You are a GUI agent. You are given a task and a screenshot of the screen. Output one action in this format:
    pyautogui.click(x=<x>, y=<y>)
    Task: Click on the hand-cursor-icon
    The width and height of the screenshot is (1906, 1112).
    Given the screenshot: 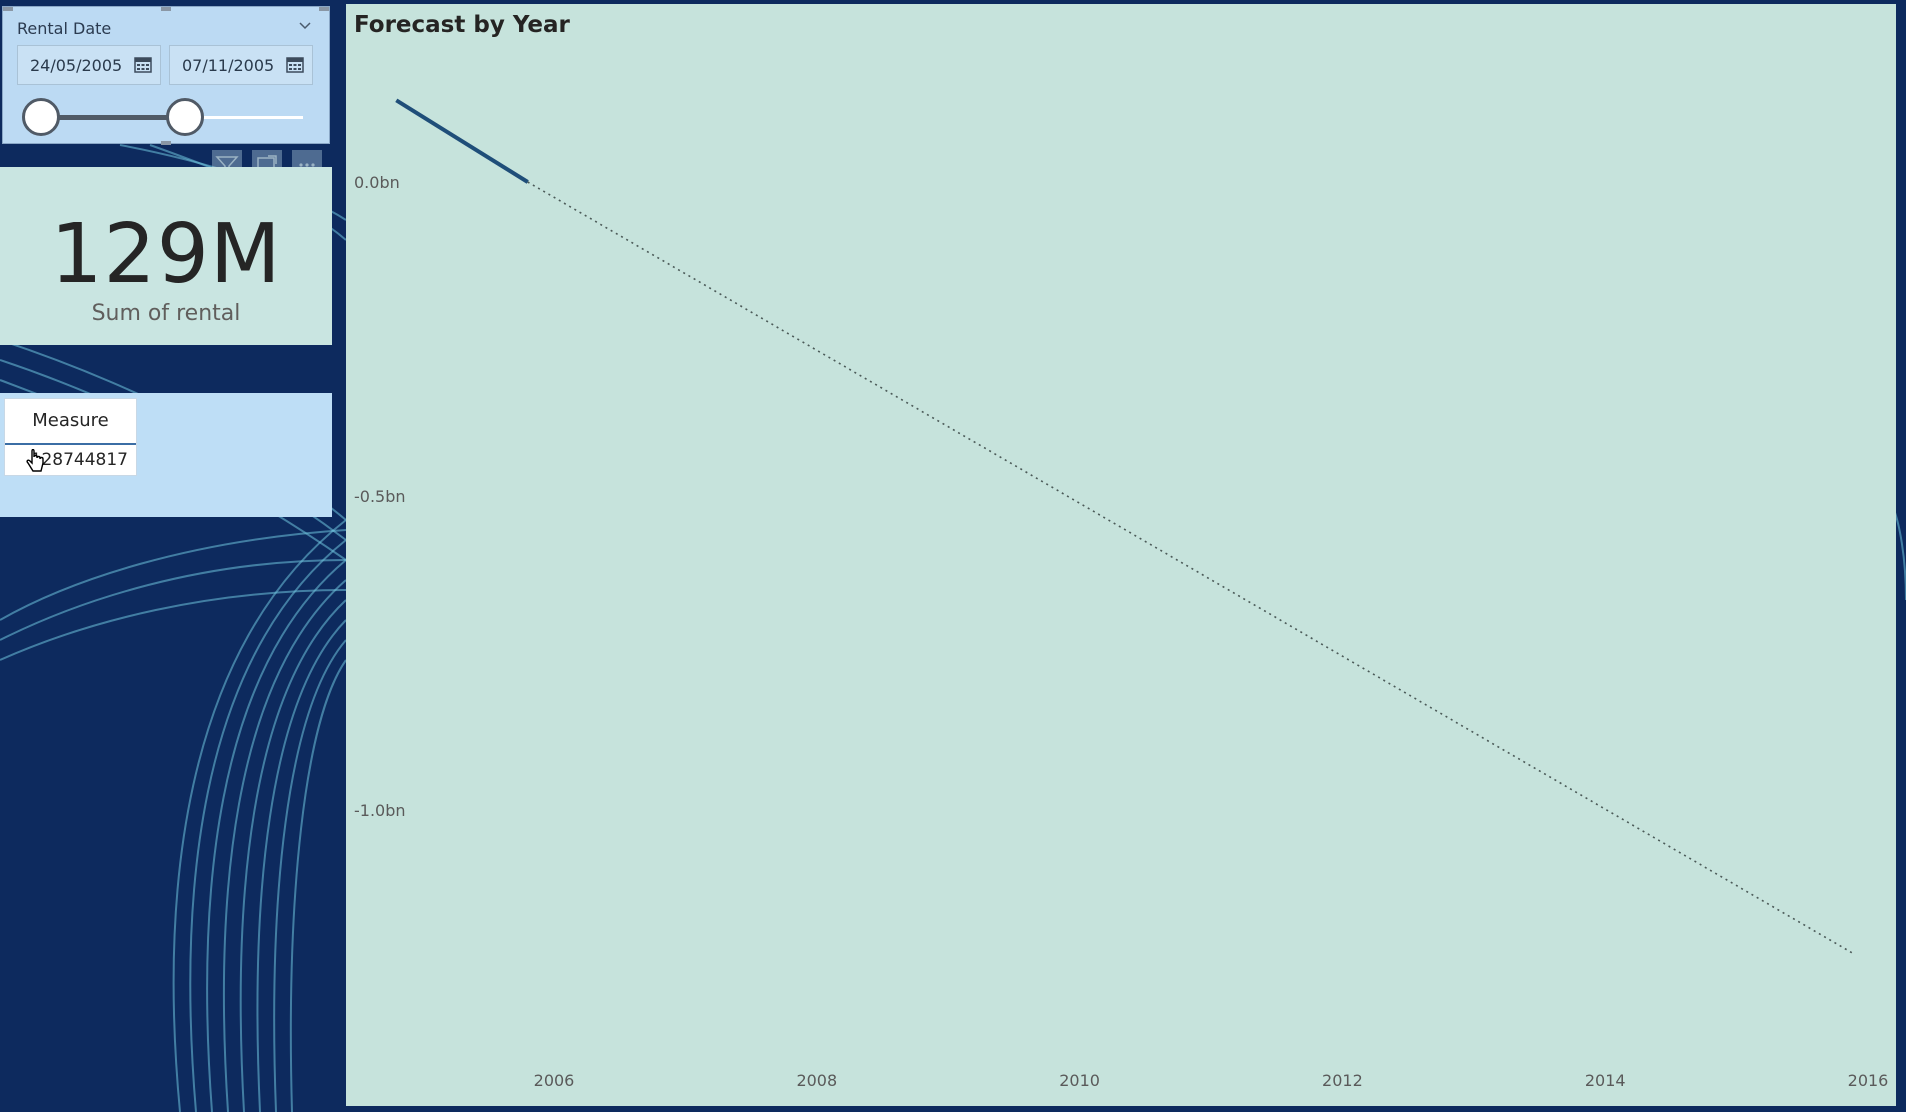 What is the action you would take?
    pyautogui.click(x=35, y=460)
    